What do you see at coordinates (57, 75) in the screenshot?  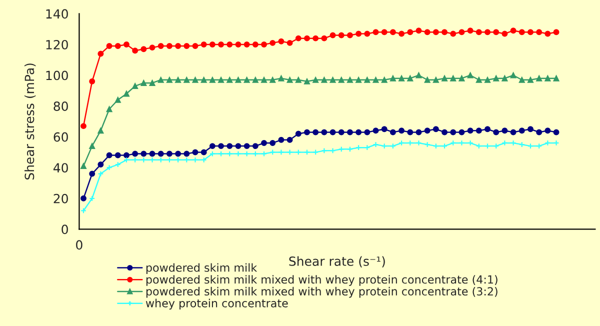 I see `y-tick-label: 100` at bounding box center [57, 75].